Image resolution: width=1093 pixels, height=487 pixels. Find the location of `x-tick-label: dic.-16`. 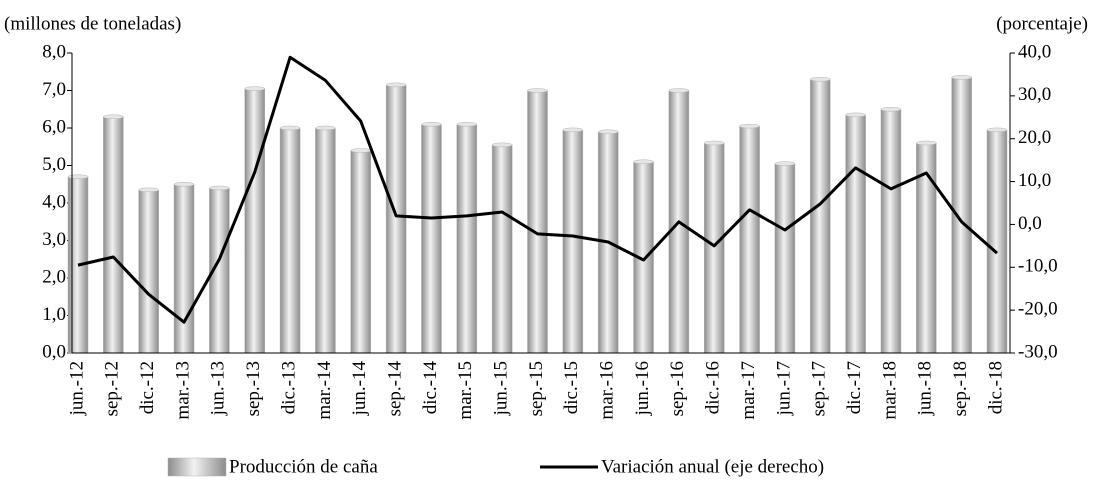

x-tick-label: dic.-16 is located at coordinates (713, 387).